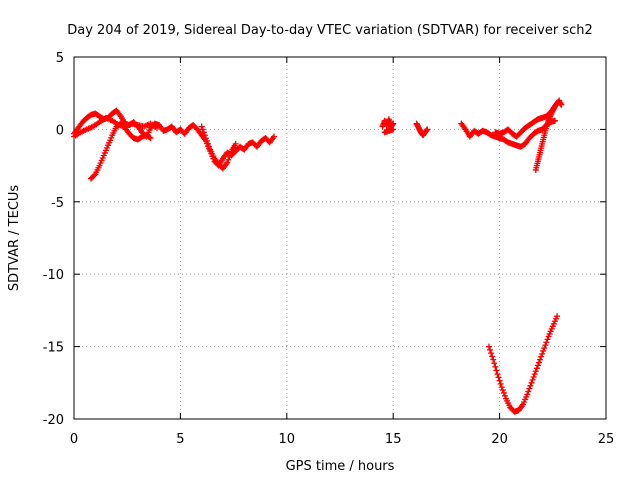 The height and width of the screenshot is (480, 640). Describe the element at coordinates (115, 127) in the screenshot. I see `series-seg-b` at that location.